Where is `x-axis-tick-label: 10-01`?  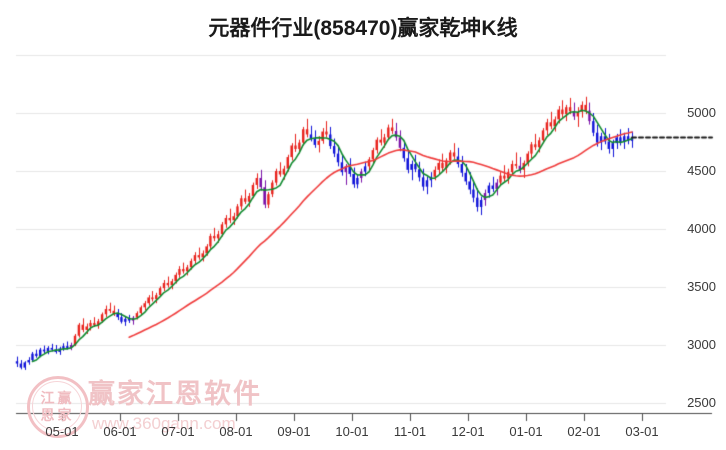 x-axis-tick-label: 10-01 is located at coordinates (352, 431).